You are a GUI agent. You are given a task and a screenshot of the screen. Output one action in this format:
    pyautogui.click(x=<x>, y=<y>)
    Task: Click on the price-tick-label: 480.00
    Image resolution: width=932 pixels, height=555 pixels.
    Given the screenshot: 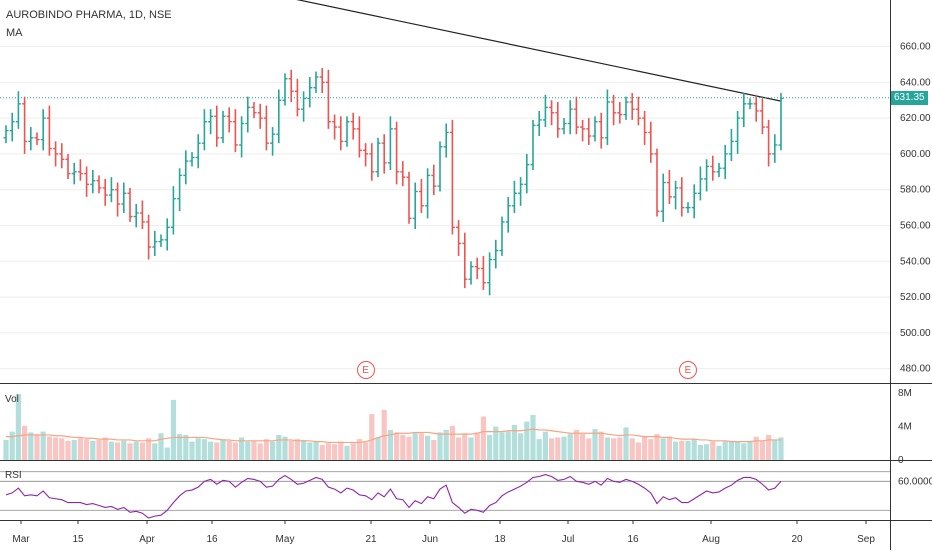 What is the action you would take?
    pyautogui.click(x=915, y=369)
    